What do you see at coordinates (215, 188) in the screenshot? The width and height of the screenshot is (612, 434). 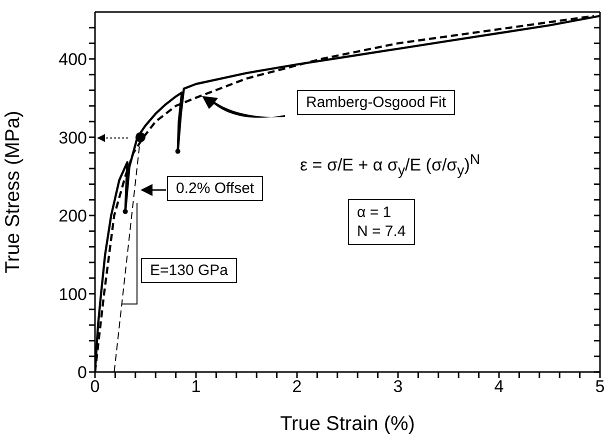 I see `annotation: 0.2% Offset` at bounding box center [215, 188].